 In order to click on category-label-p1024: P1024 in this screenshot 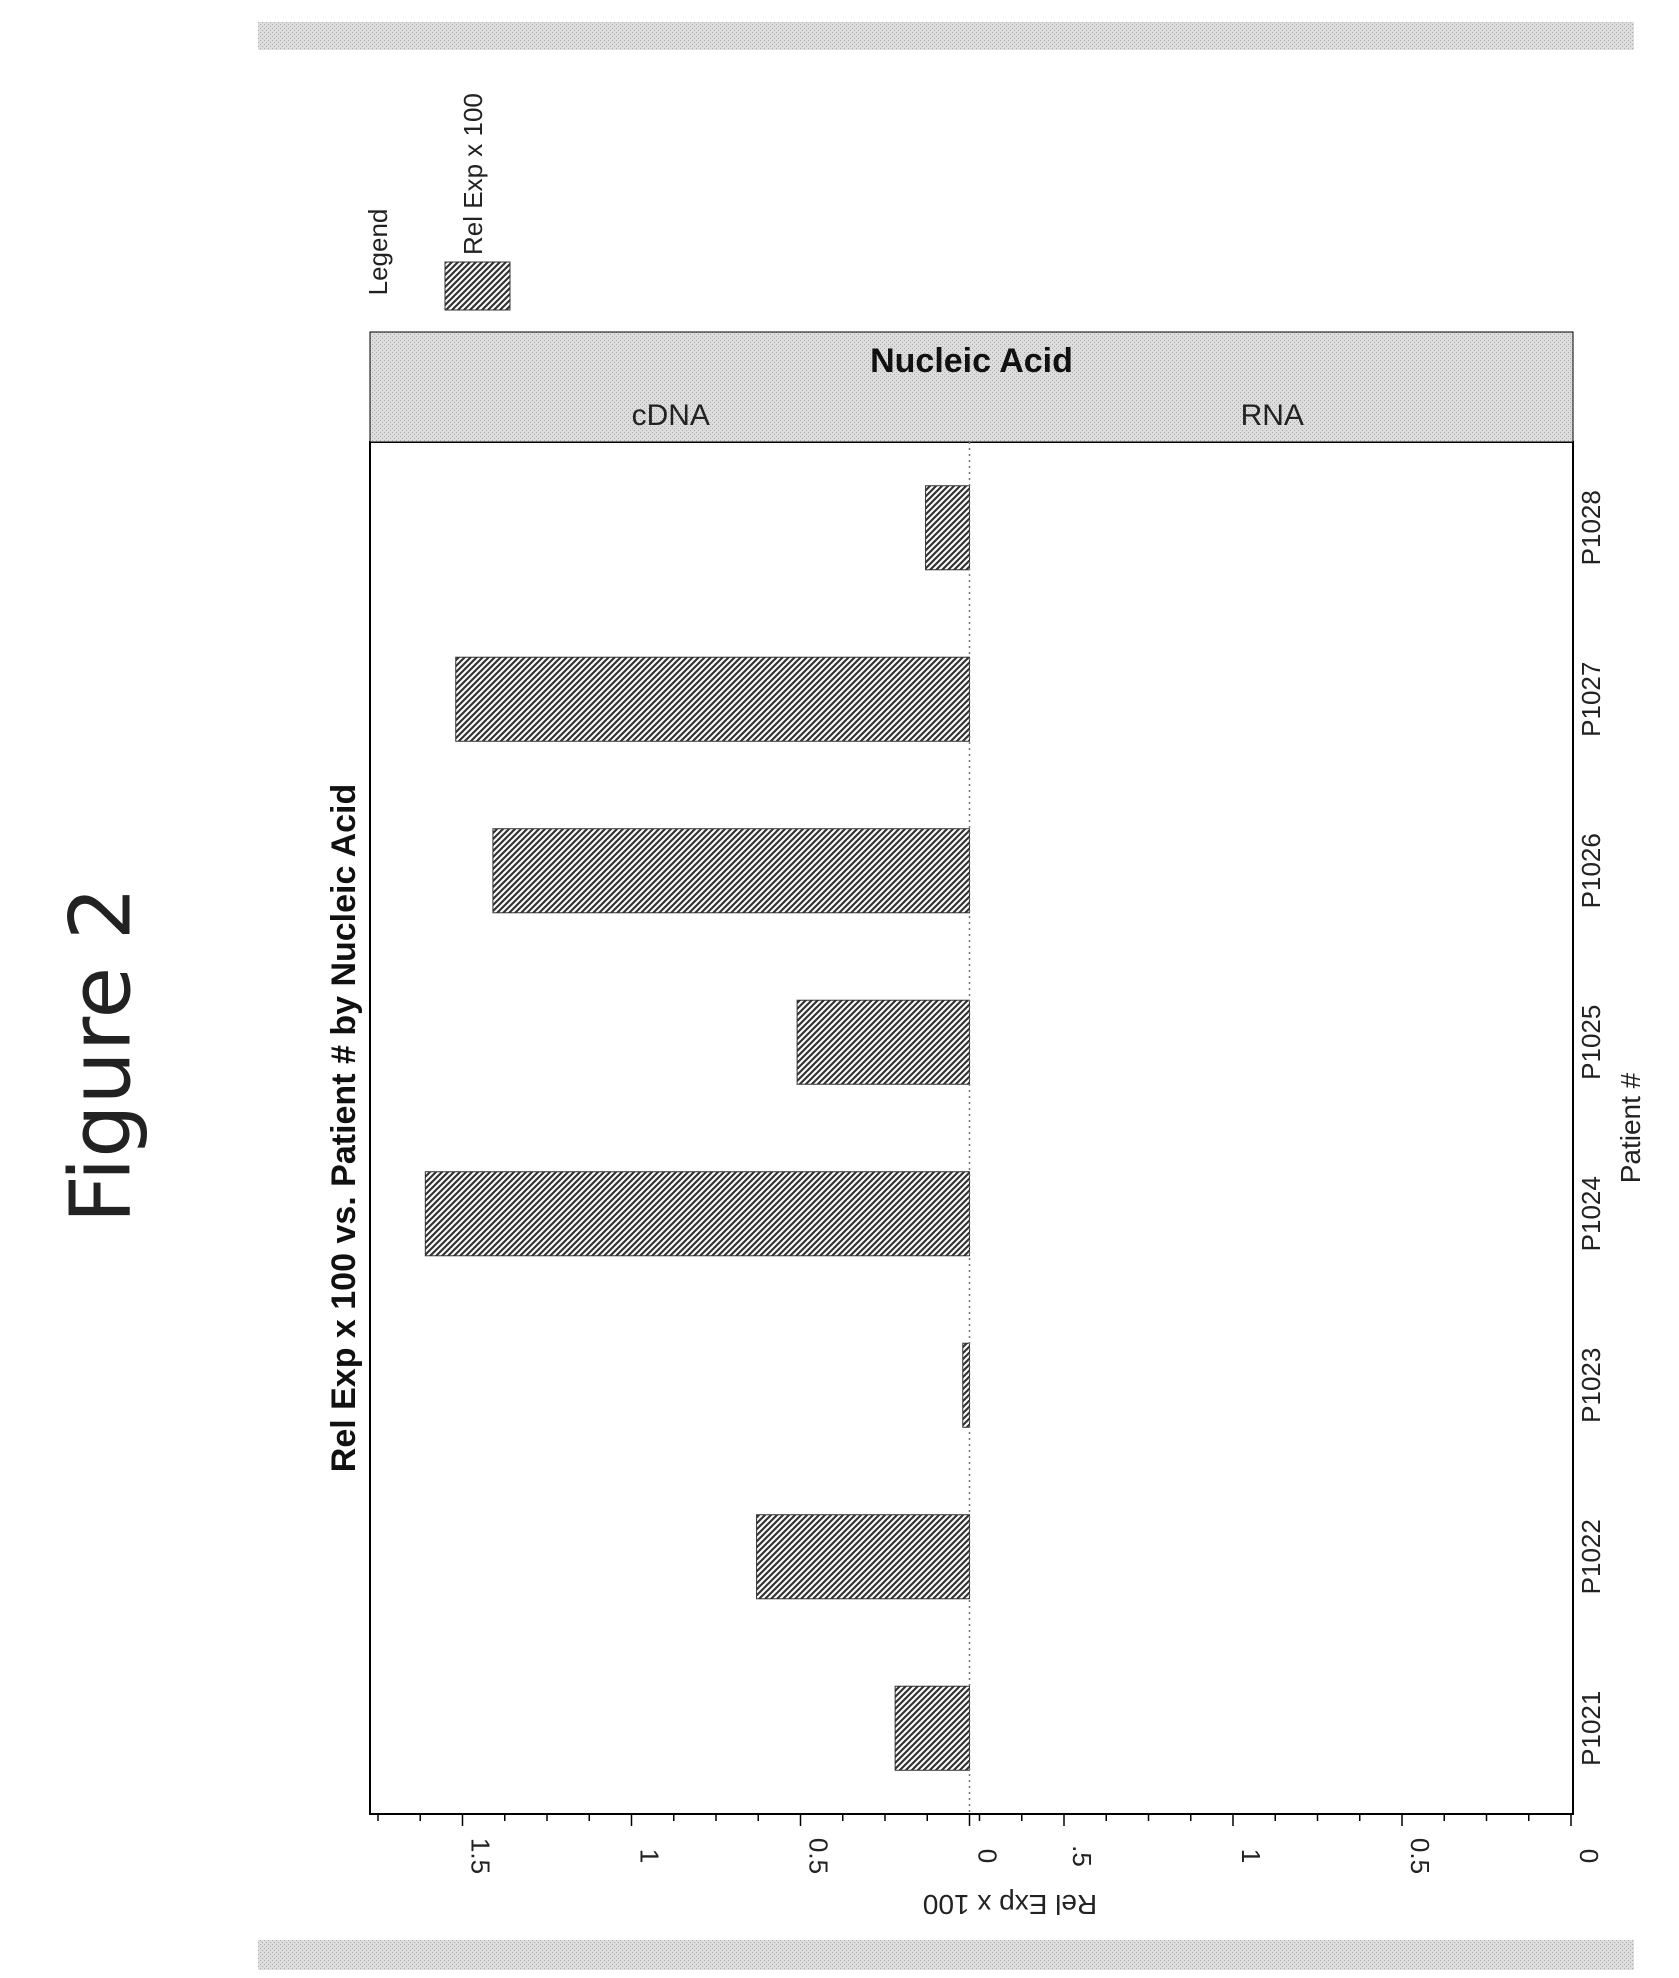, I will do `click(1591, 1213)`.